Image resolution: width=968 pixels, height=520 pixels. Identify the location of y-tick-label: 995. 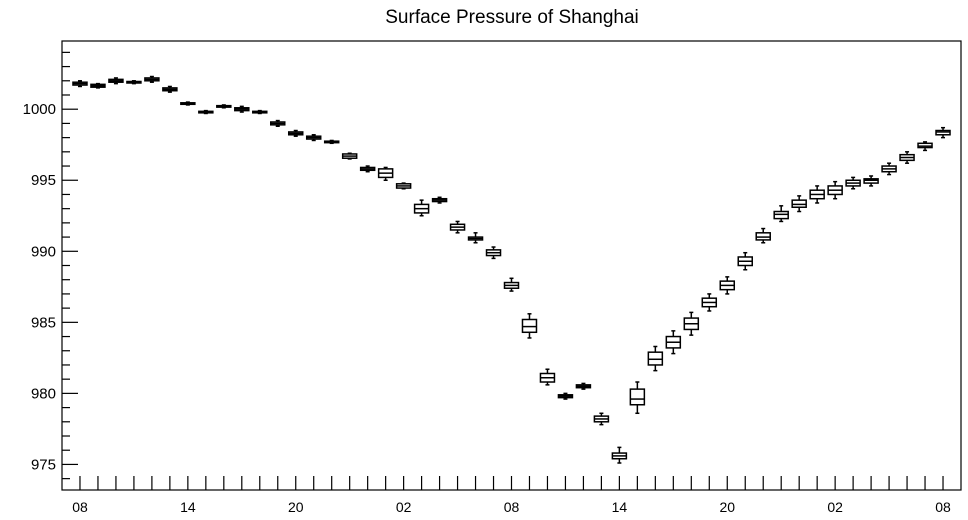
(43, 180).